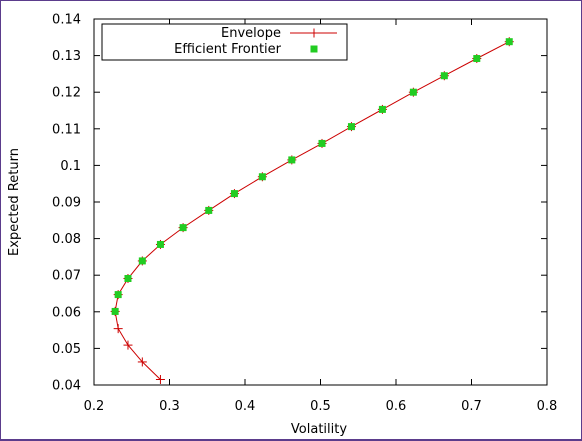 The image size is (582, 441). Describe the element at coordinates (66, 312) in the screenshot. I see `y-tick-label: 0.06` at that location.